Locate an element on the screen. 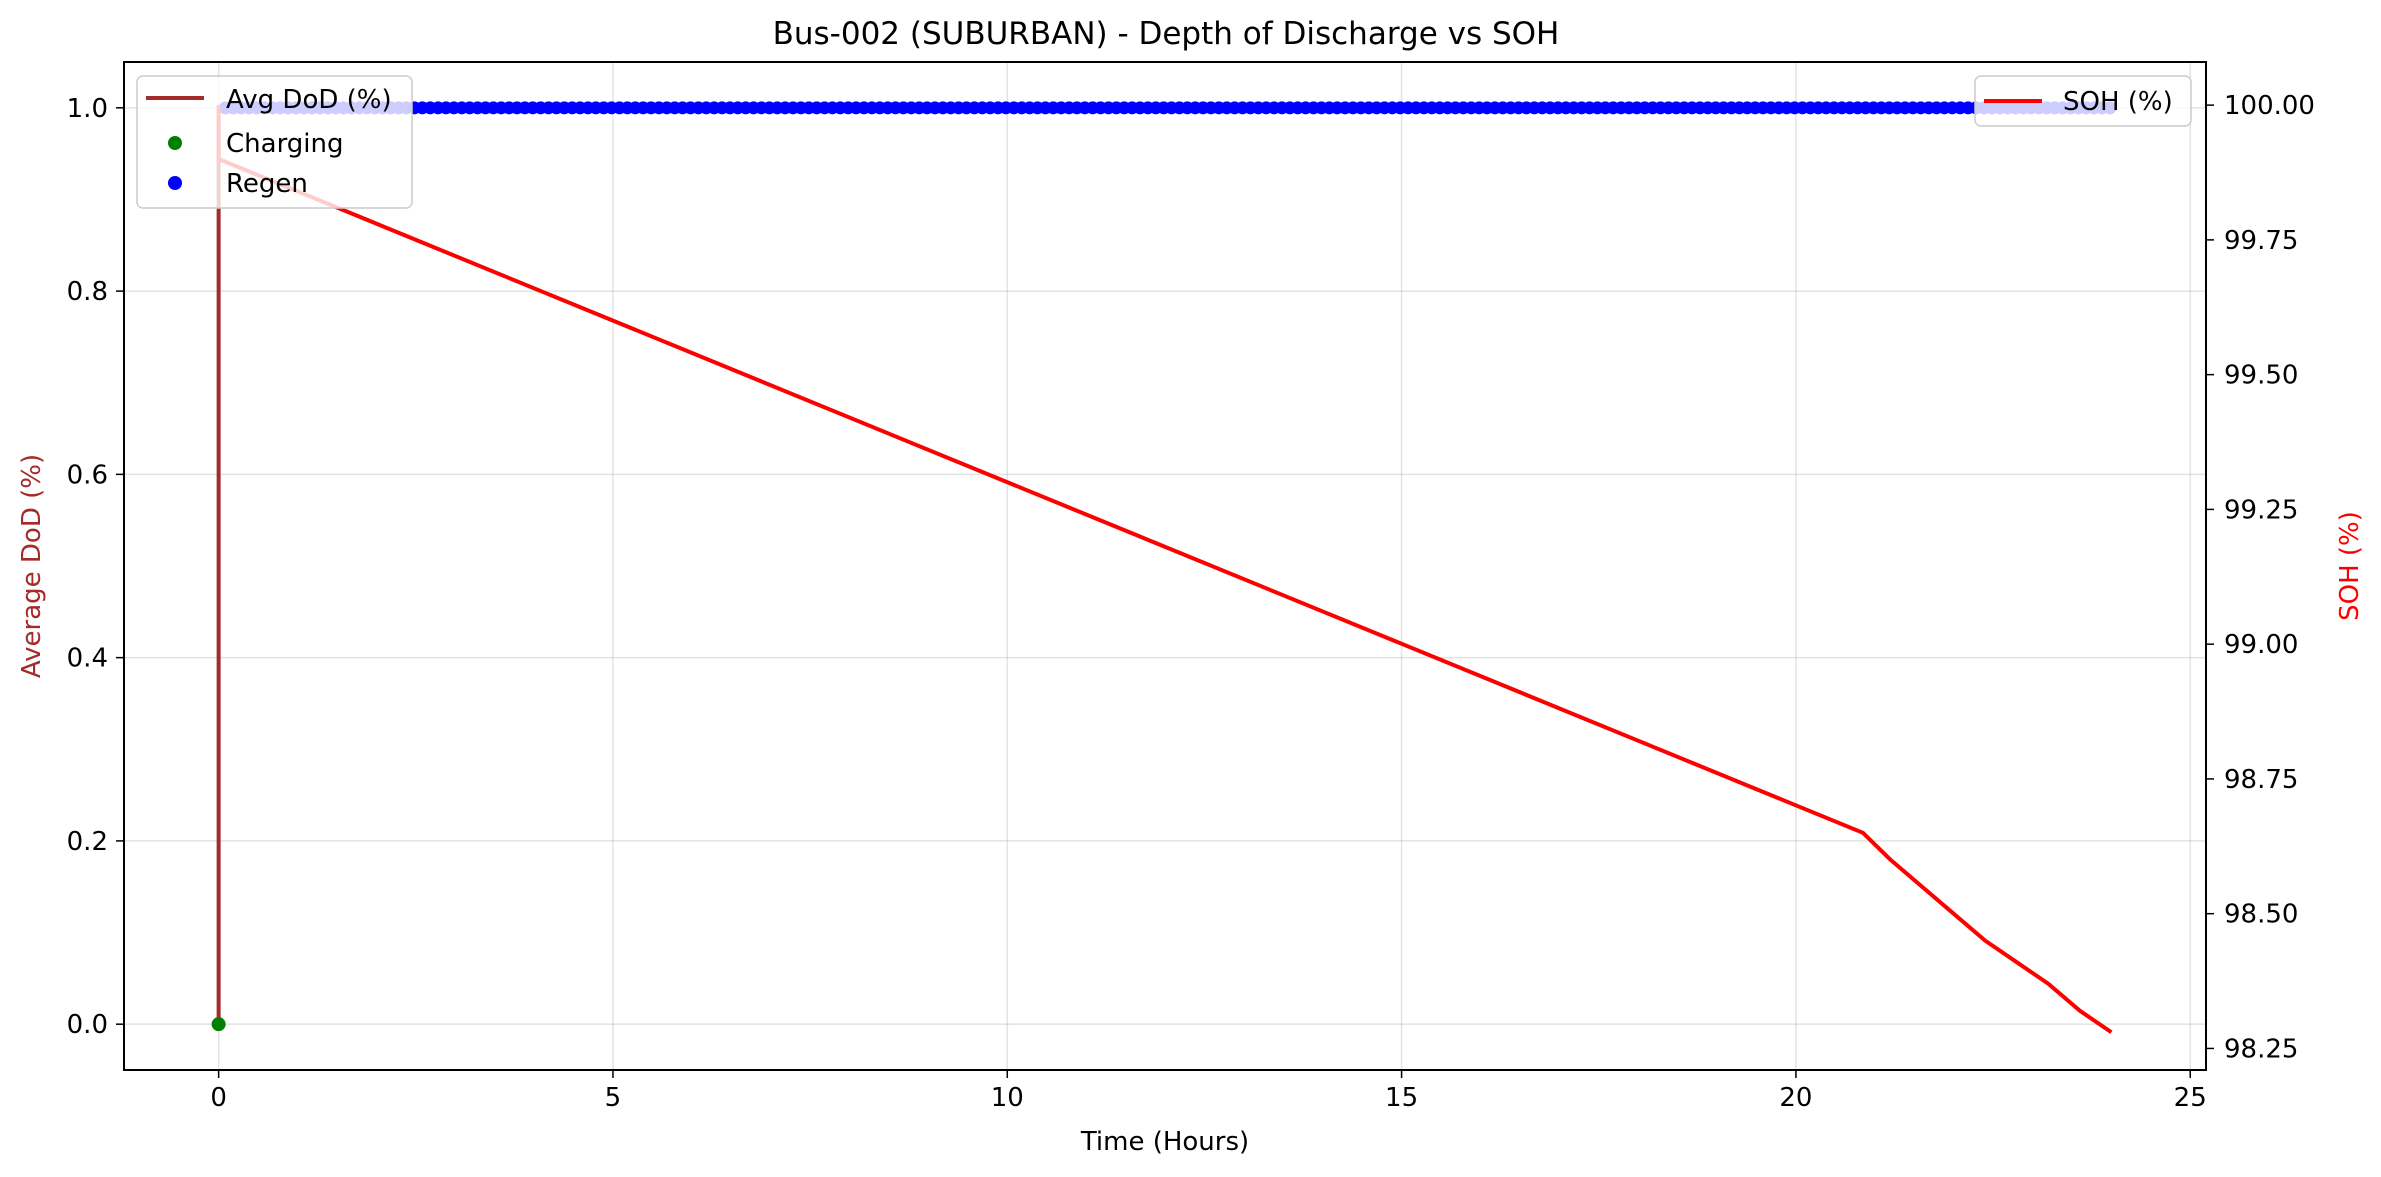 Image resolution: width=2381 pixels, height=1177 pixels. y-axis-right-title: SOH (%) is located at coordinates (2350, 566).